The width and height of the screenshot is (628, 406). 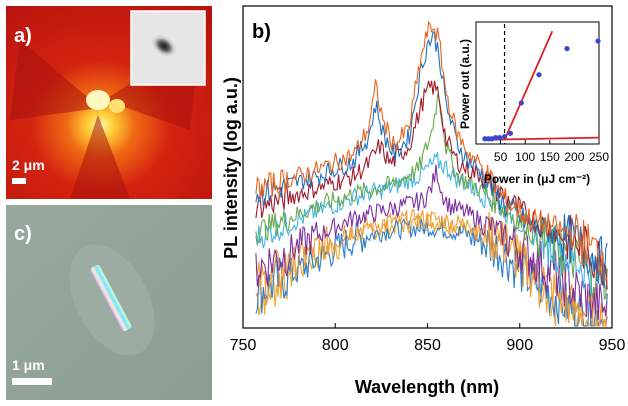 I want to click on inset-x-ticks: 50 100 150 200 250, so click(x=551, y=152).